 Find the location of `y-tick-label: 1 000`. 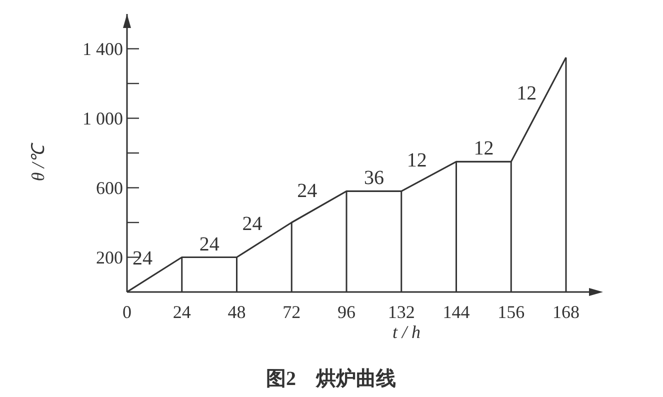

y-tick-label: 1 000 is located at coordinates (102, 118).